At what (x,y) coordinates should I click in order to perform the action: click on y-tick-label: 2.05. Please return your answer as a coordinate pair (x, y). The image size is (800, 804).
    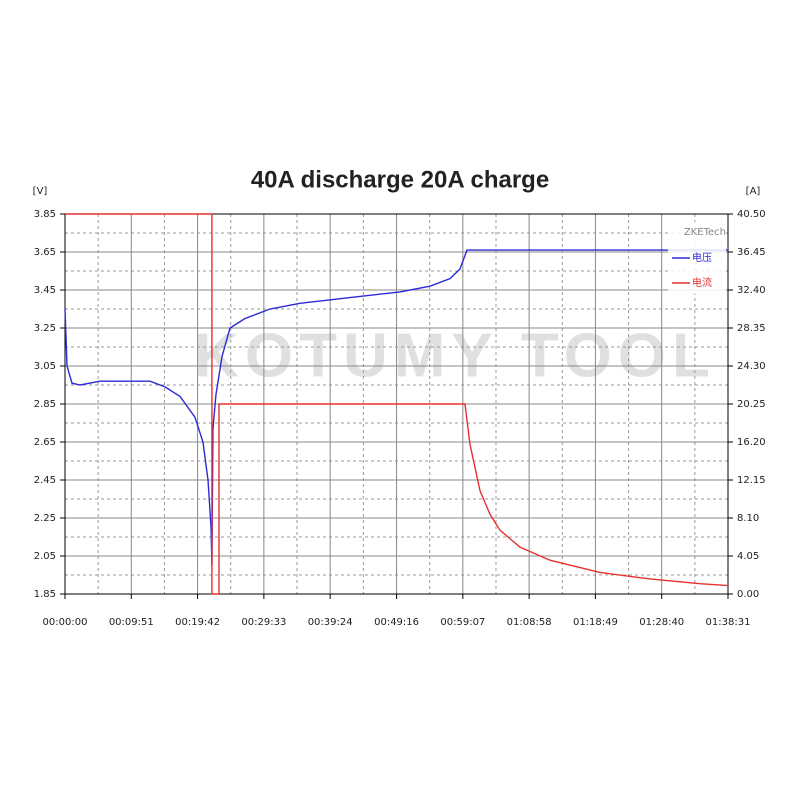
    Looking at the image, I should click on (45, 556).